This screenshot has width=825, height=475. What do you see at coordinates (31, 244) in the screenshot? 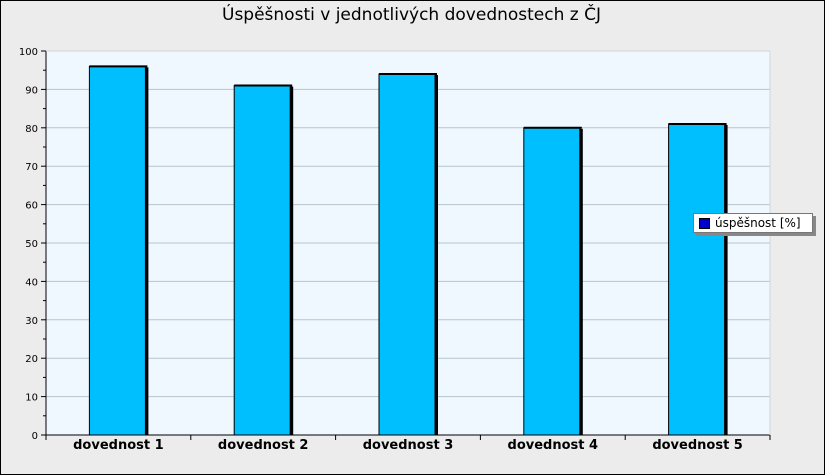
I see `y-tick-label: 50` at bounding box center [31, 244].